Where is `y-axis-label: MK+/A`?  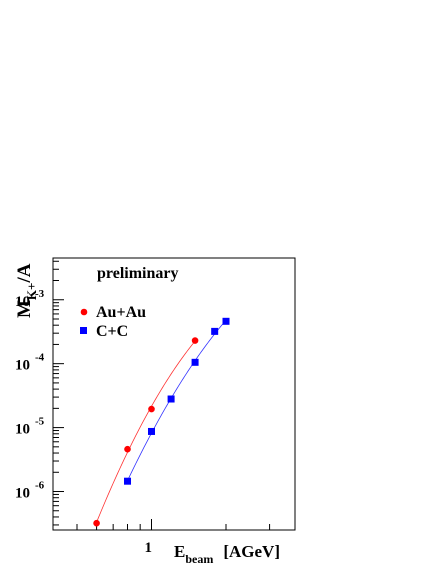
y-axis-label: MK+/A is located at coordinates (26, 290).